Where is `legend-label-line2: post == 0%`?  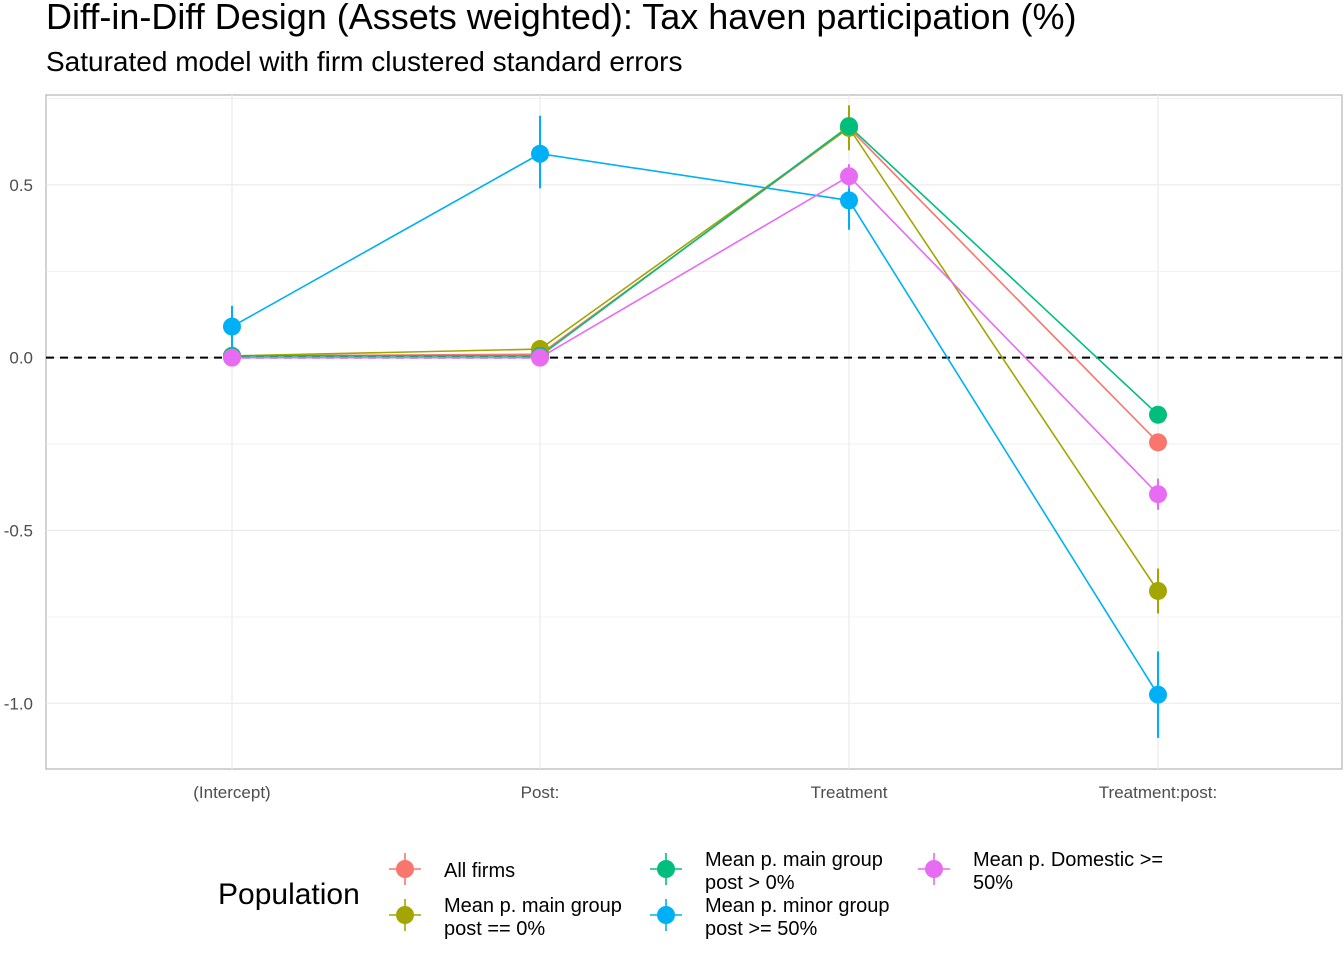
legend-label-line2: post == 0% is located at coordinates (494, 929).